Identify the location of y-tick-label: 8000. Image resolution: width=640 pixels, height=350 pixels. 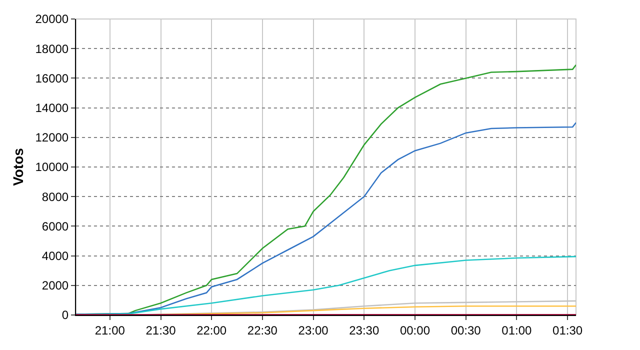
(55, 197).